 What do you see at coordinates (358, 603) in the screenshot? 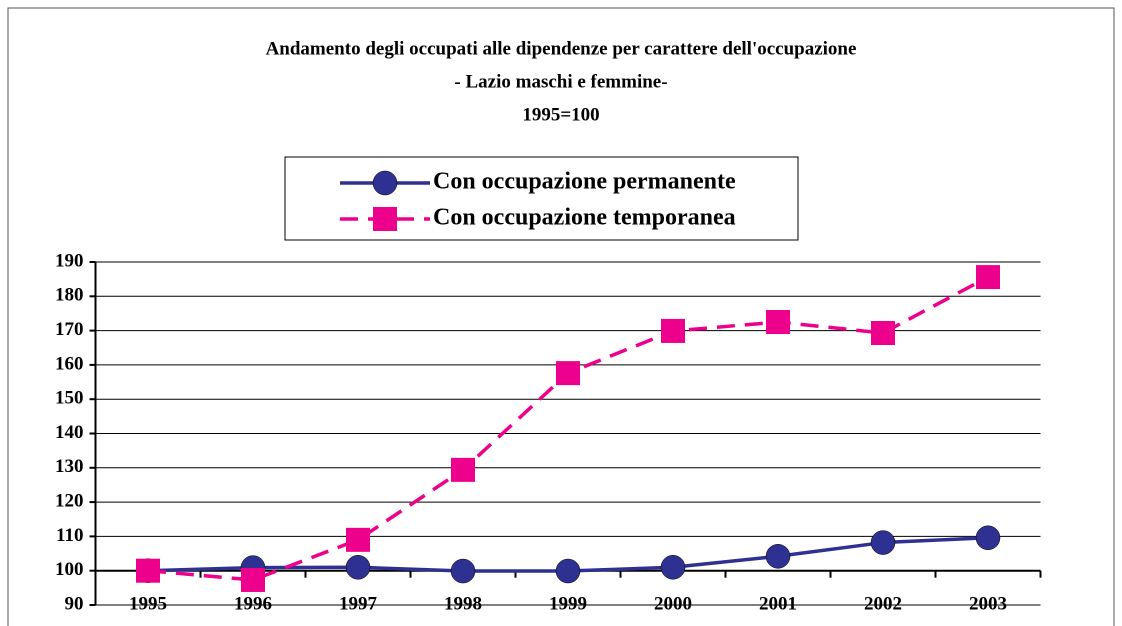
I see `x-tick-label: 1997` at bounding box center [358, 603].